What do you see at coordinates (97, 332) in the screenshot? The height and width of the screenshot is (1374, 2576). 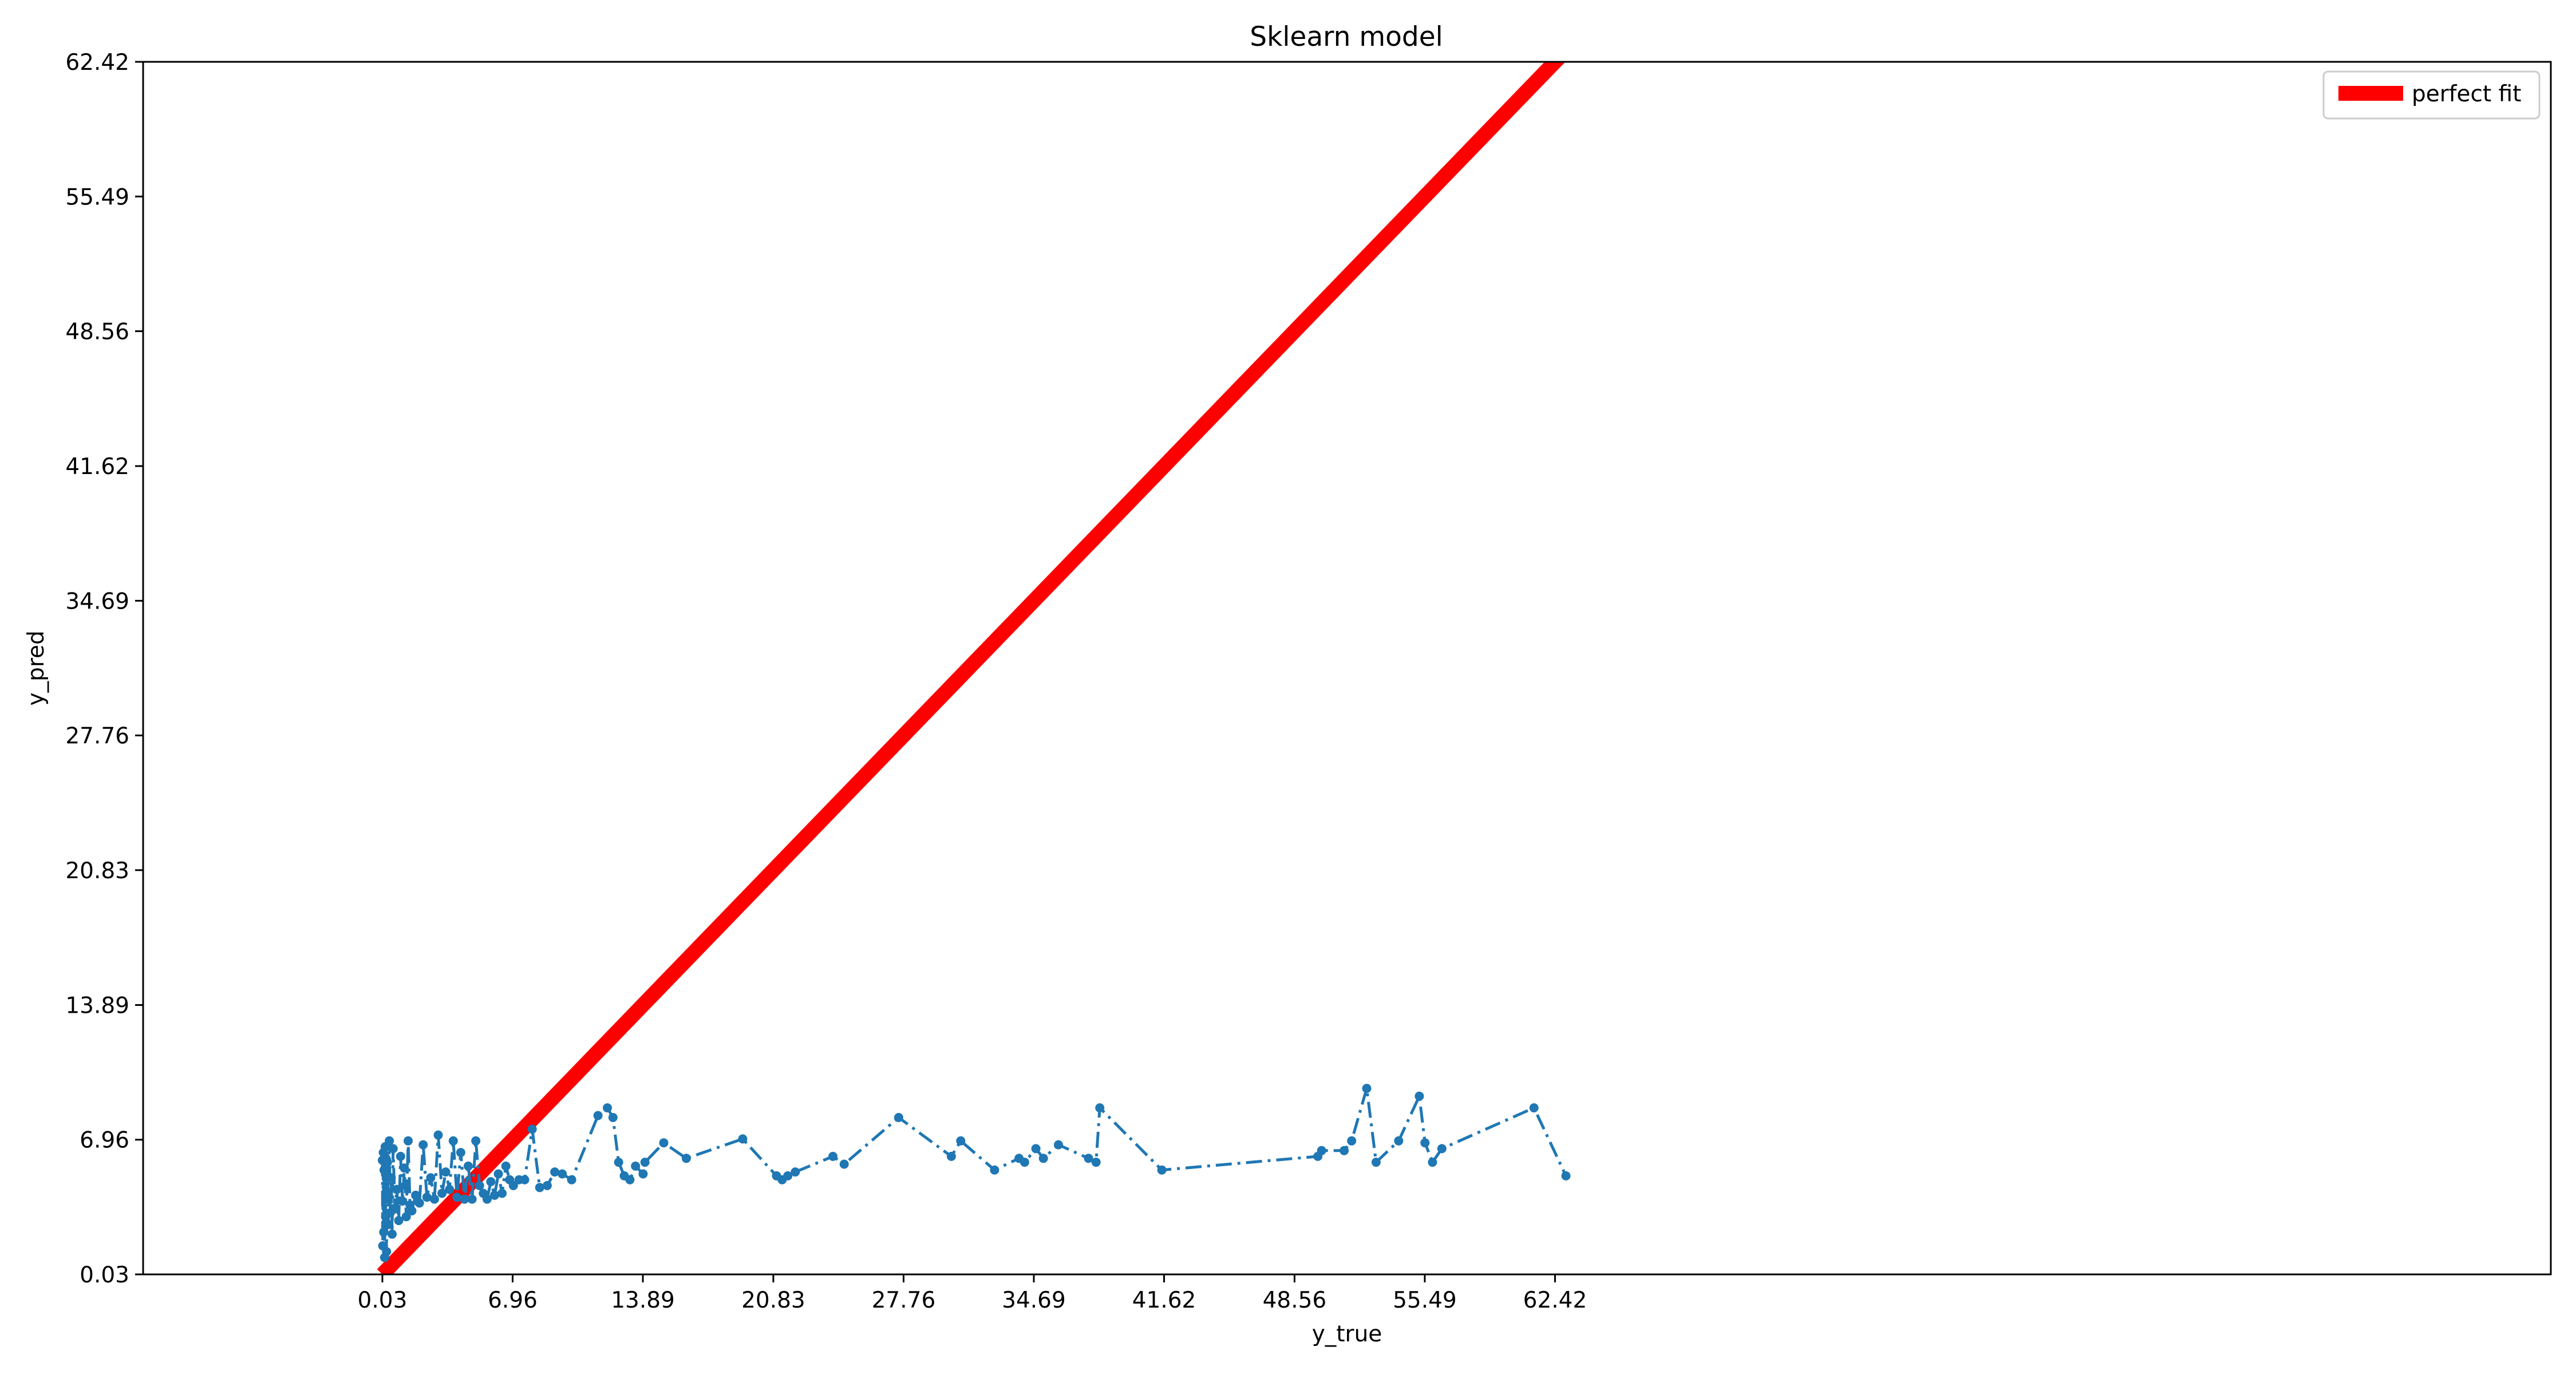 I see `y-tick-label: 48.56` at bounding box center [97, 332].